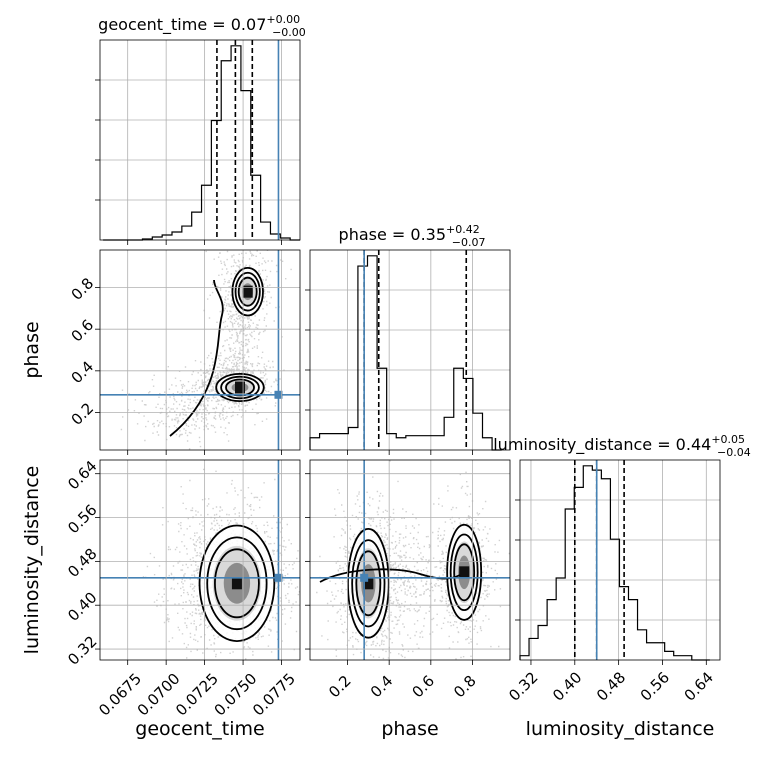  What do you see at coordinates (567, 686) in the screenshot?
I see `x-tick-label: 0.40` at bounding box center [567, 686].